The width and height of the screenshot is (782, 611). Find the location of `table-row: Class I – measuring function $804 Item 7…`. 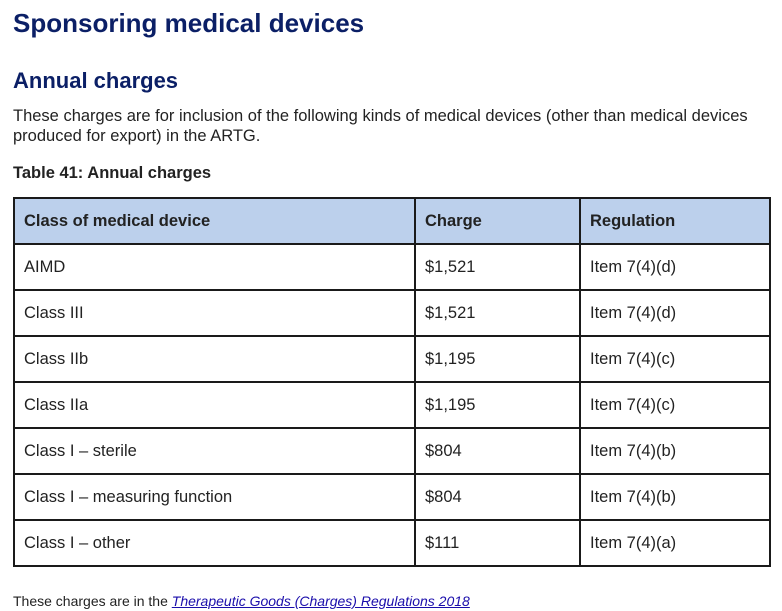

table-row: Class I – measuring function $804 Item 7… is located at coordinates (392, 497).